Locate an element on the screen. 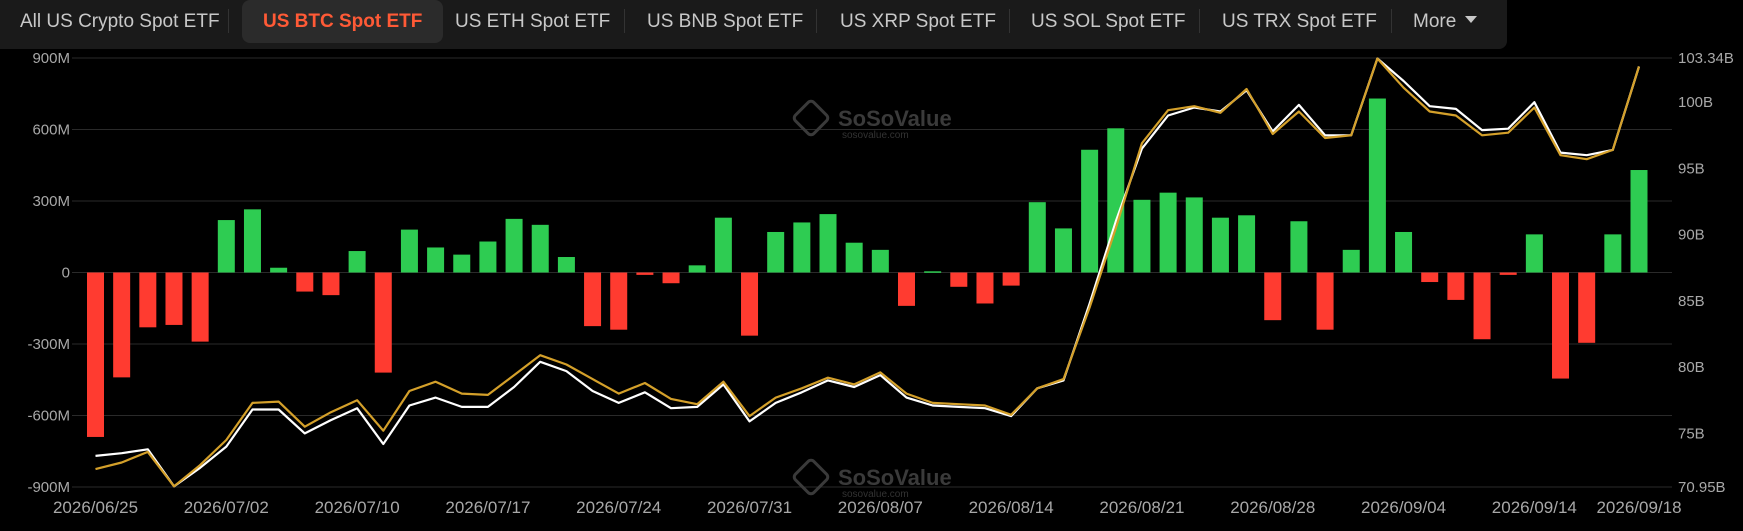 The height and width of the screenshot is (531, 1743). y-left-tick-label: 900M is located at coordinates (51, 58).